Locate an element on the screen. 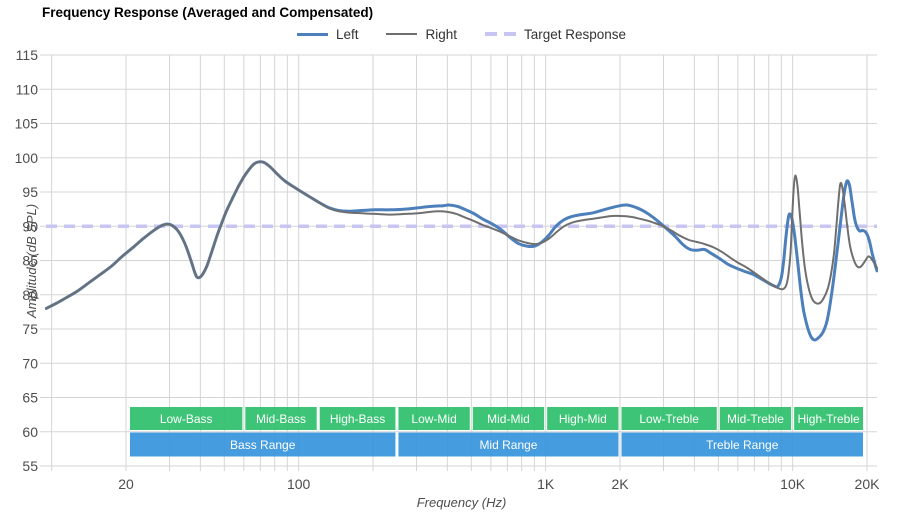  sub-band-label: High-Treble is located at coordinates (828, 419).